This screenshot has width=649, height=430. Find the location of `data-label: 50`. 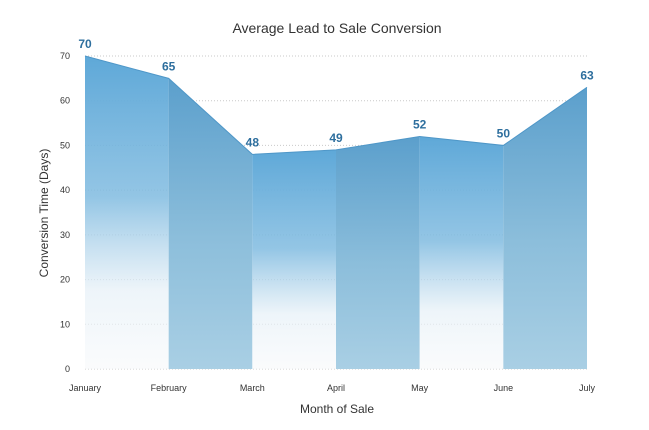

data-label: 50 is located at coordinates (504, 133).